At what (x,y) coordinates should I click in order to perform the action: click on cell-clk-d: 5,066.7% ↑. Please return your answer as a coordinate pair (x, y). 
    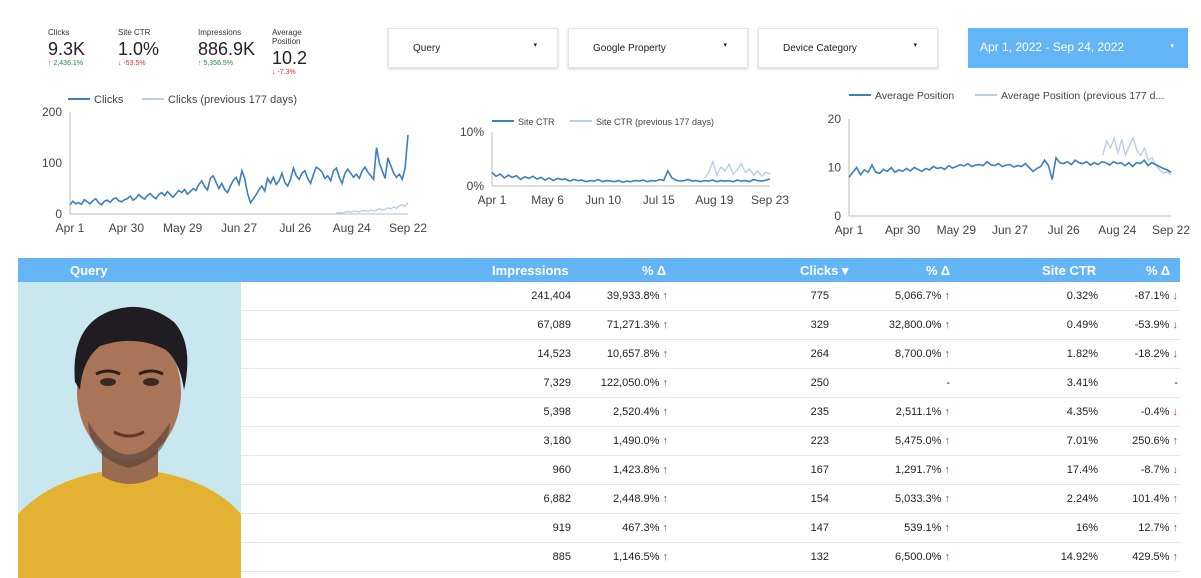
    Looking at the image, I should click on (922, 296).